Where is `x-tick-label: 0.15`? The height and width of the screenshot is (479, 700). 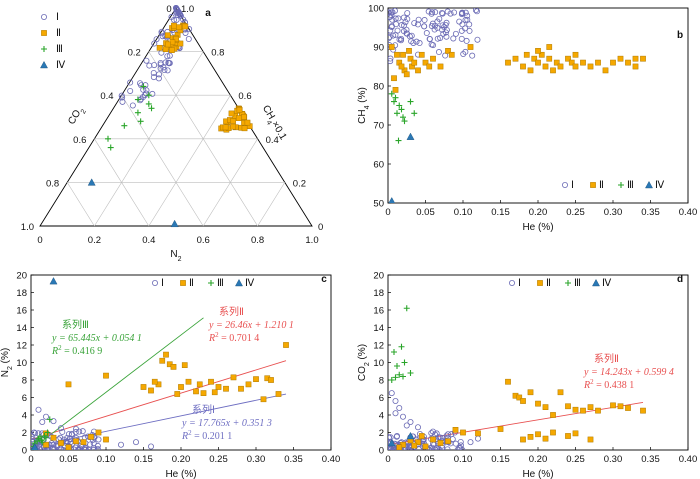
x-tick-label: 0.15 is located at coordinates (143, 459).